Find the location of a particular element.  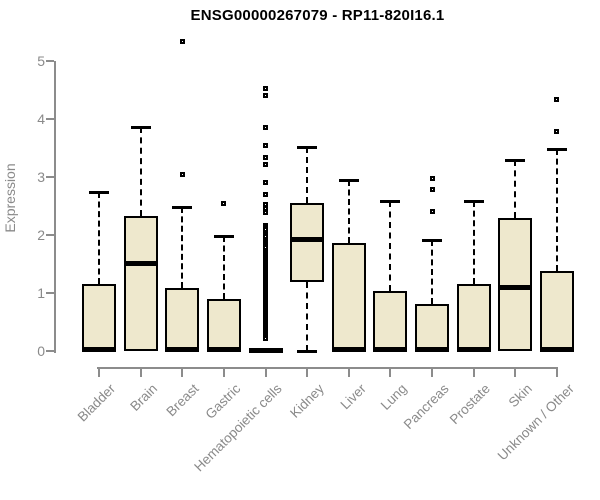

y-tick-label: 2 is located at coordinates (41, 235).